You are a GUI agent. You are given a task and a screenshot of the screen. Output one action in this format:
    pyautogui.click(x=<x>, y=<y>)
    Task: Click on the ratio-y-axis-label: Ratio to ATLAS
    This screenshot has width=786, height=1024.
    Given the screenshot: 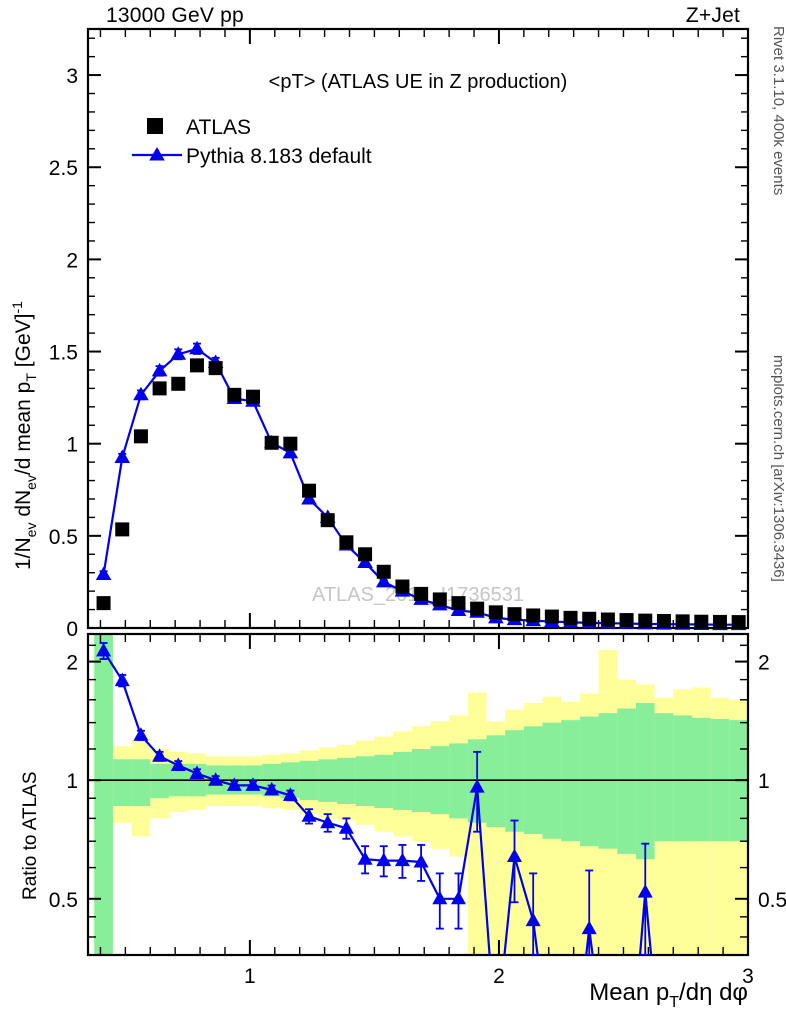 What is the action you would take?
    pyautogui.click(x=30, y=836)
    